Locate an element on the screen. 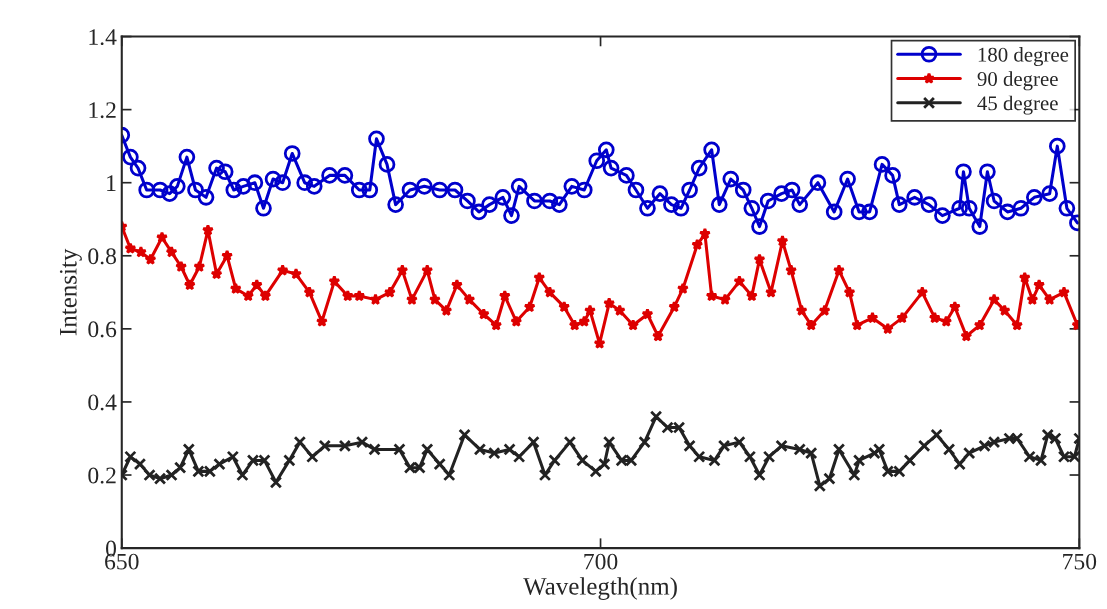 The image size is (1107, 609). y-tick-label: 0.8 is located at coordinates (102, 256).